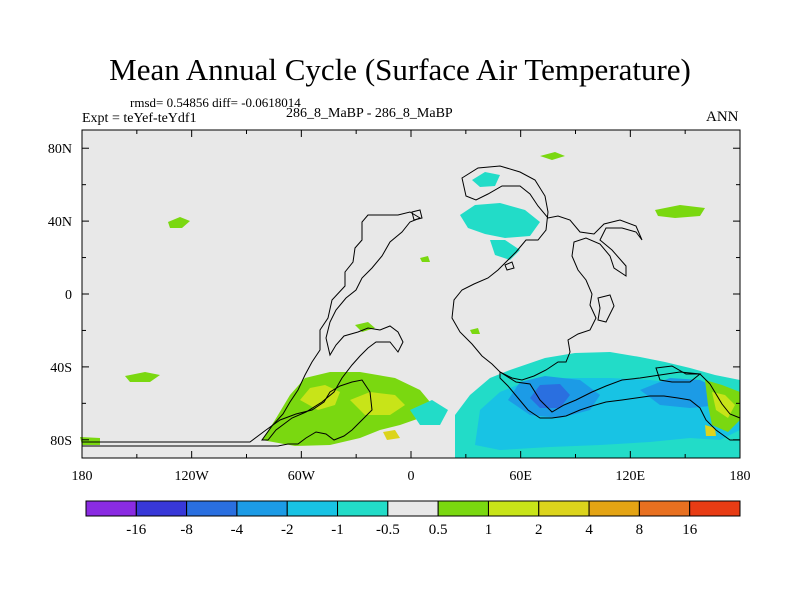 The width and height of the screenshot is (800, 600). What do you see at coordinates (68, 295) in the screenshot?
I see `y-tick-label: 0` at bounding box center [68, 295].